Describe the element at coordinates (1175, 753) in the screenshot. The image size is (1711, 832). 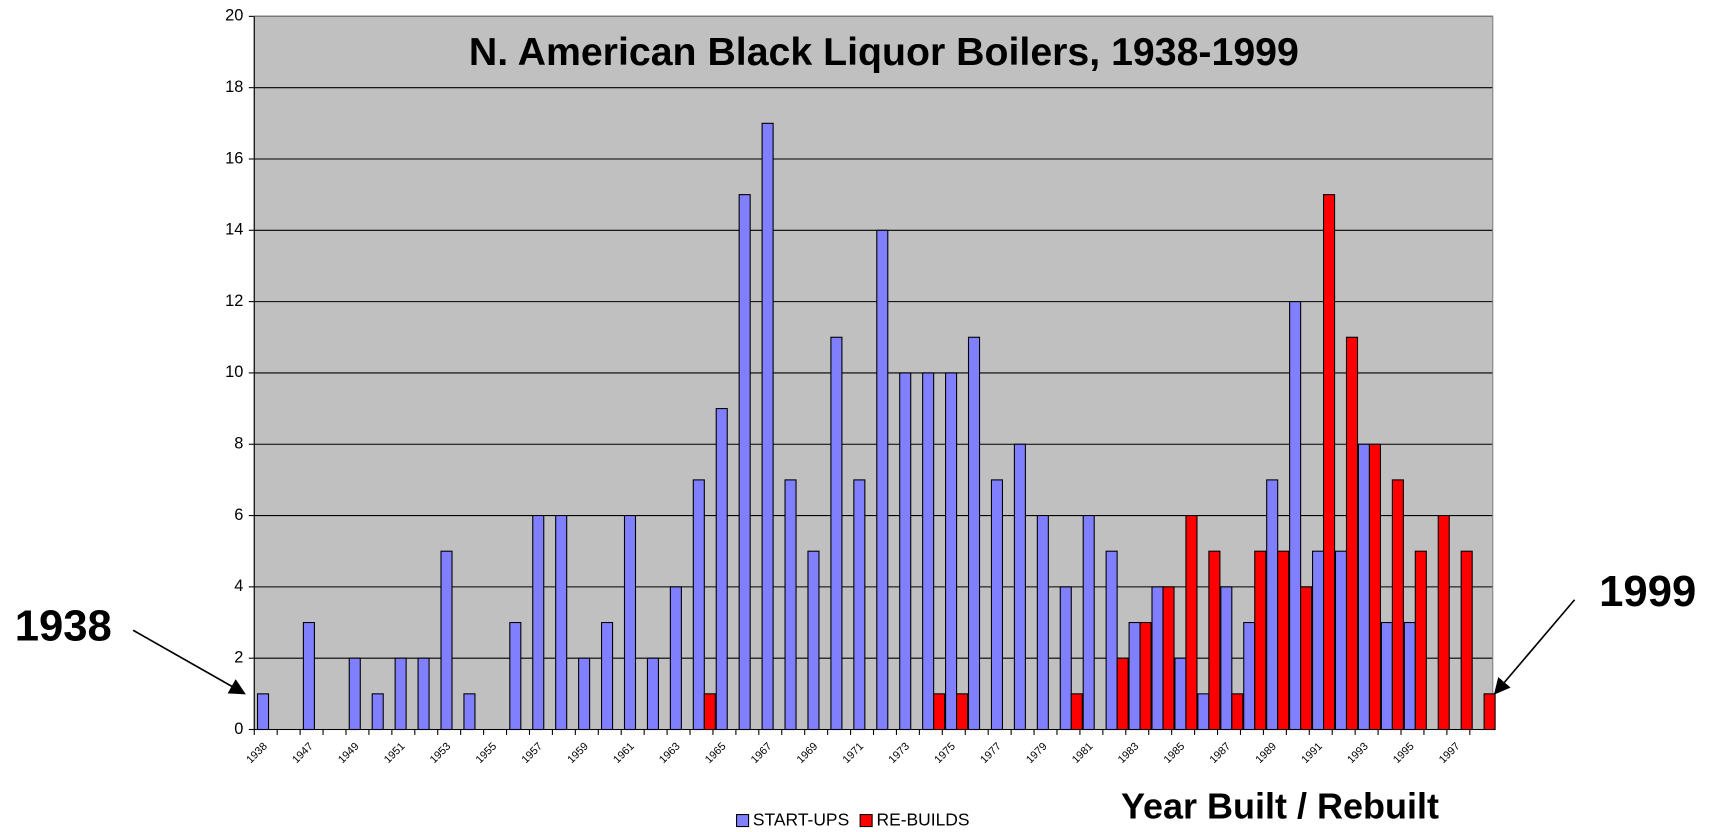
I see `x-tick-label: 1985` at that location.